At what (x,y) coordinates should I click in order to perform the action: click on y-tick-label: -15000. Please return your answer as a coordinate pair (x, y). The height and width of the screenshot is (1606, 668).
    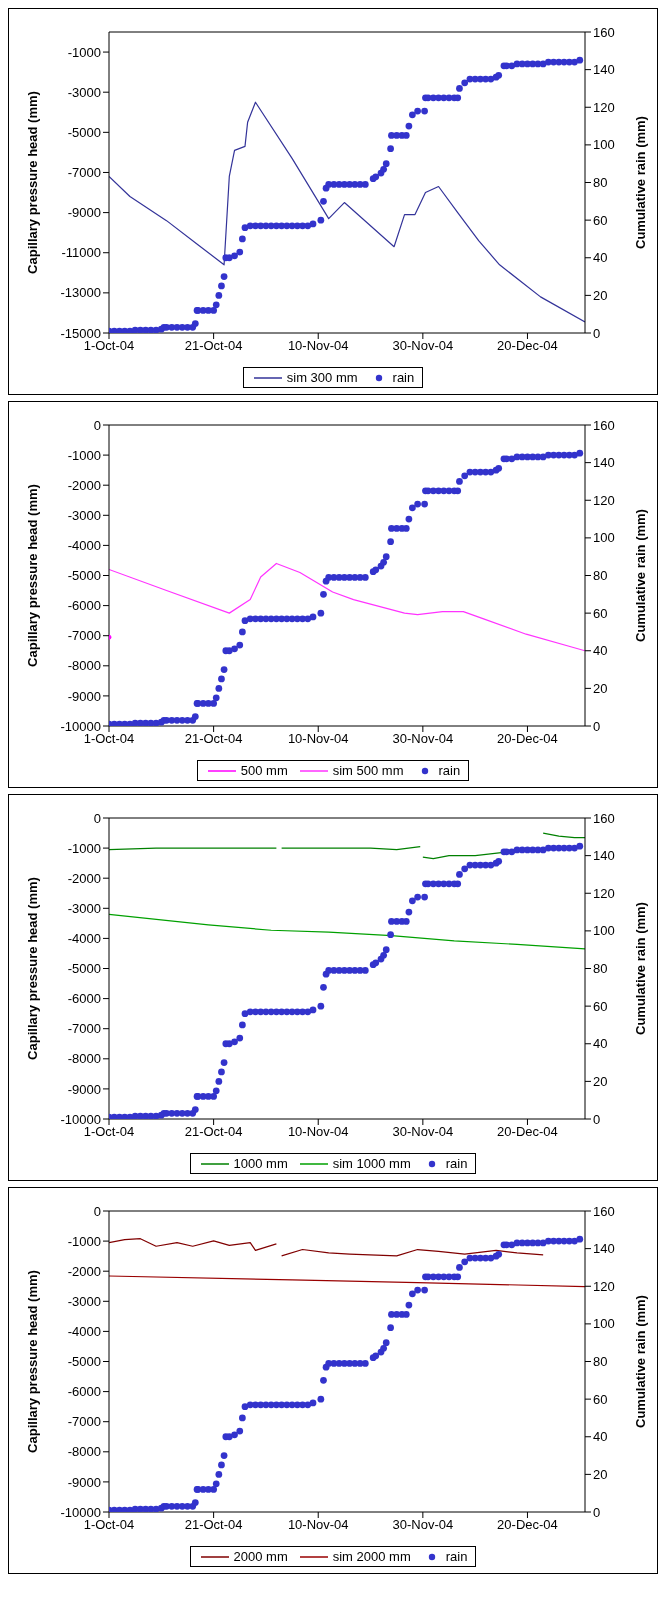
    Looking at the image, I should click on (80, 333).